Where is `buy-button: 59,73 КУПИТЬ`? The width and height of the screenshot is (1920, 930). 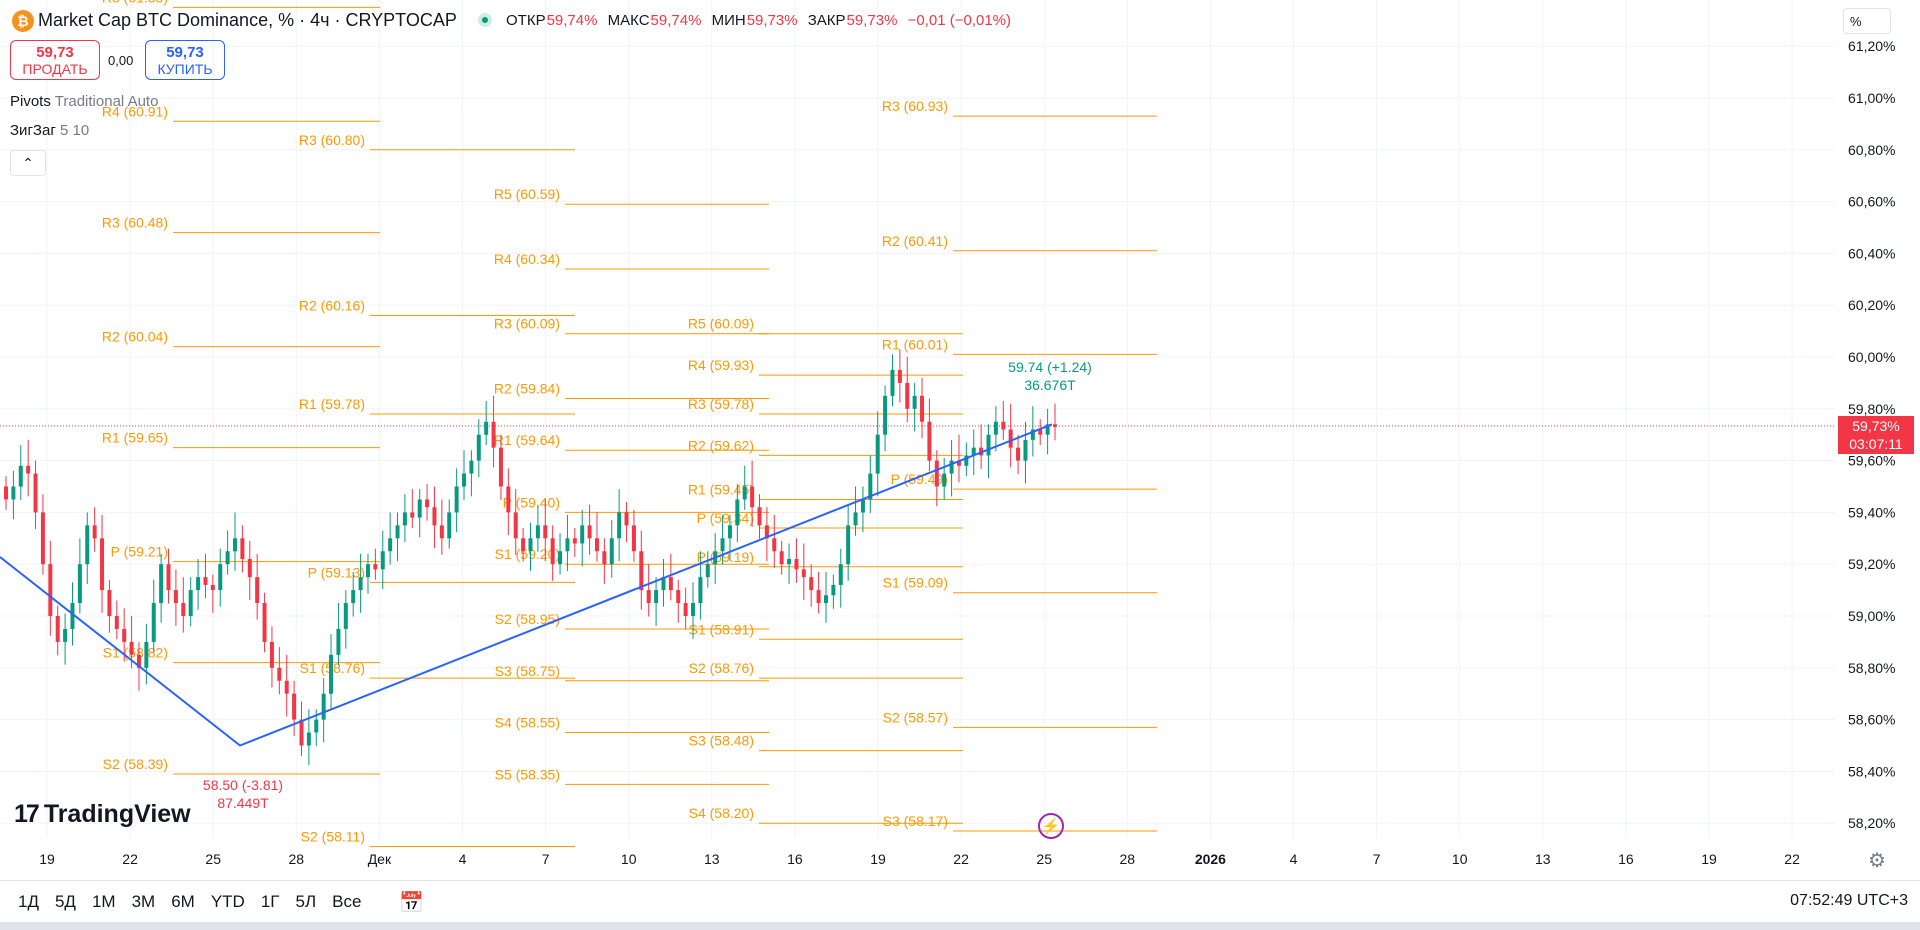
buy-button: 59,73 КУПИТЬ is located at coordinates (185, 60).